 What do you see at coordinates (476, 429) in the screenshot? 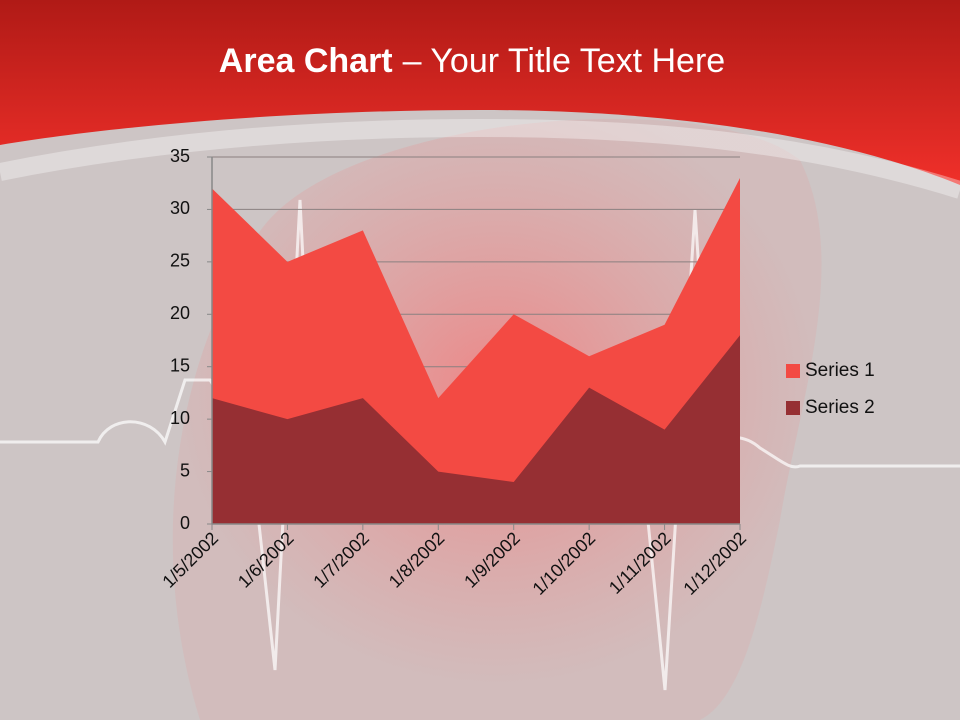
I see `area` at bounding box center [476, 429].